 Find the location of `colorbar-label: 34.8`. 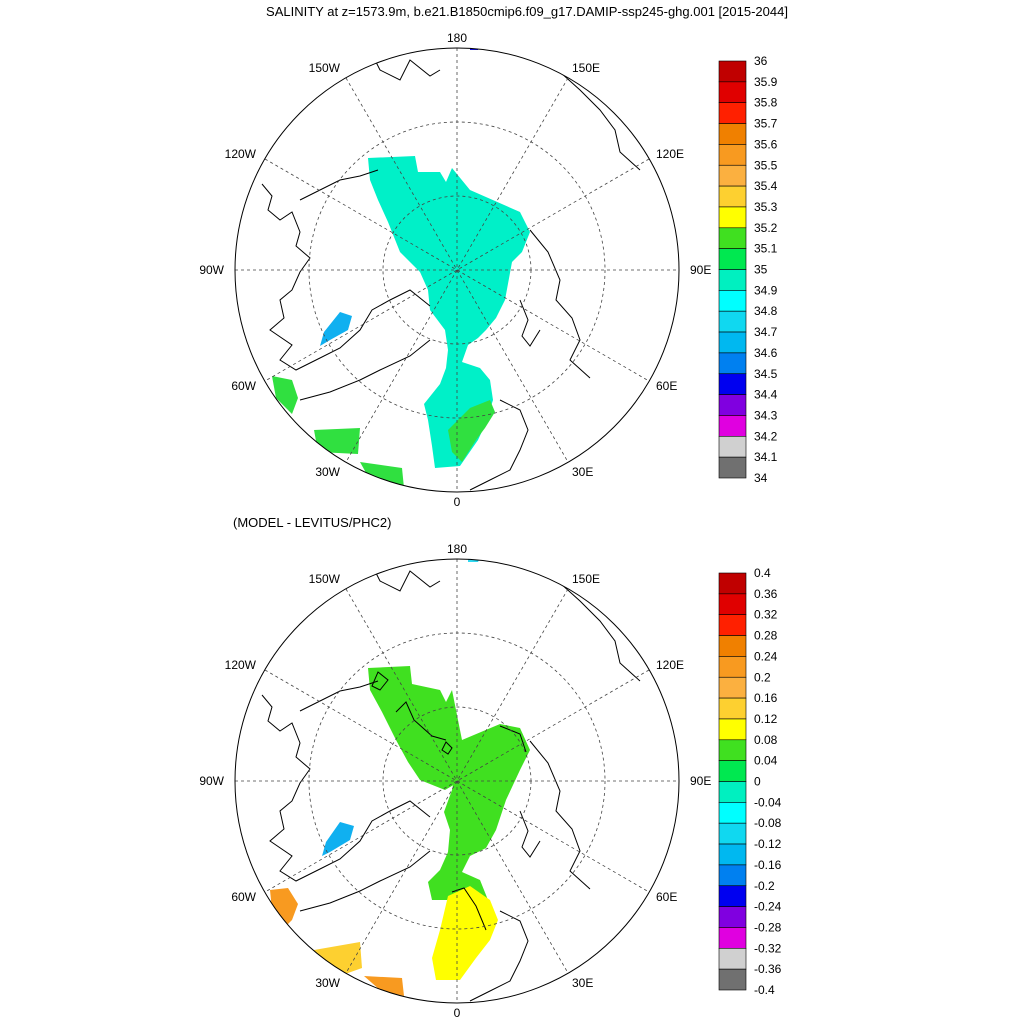

colorbar-label: 34.8 is located at coordinates (766, 311).